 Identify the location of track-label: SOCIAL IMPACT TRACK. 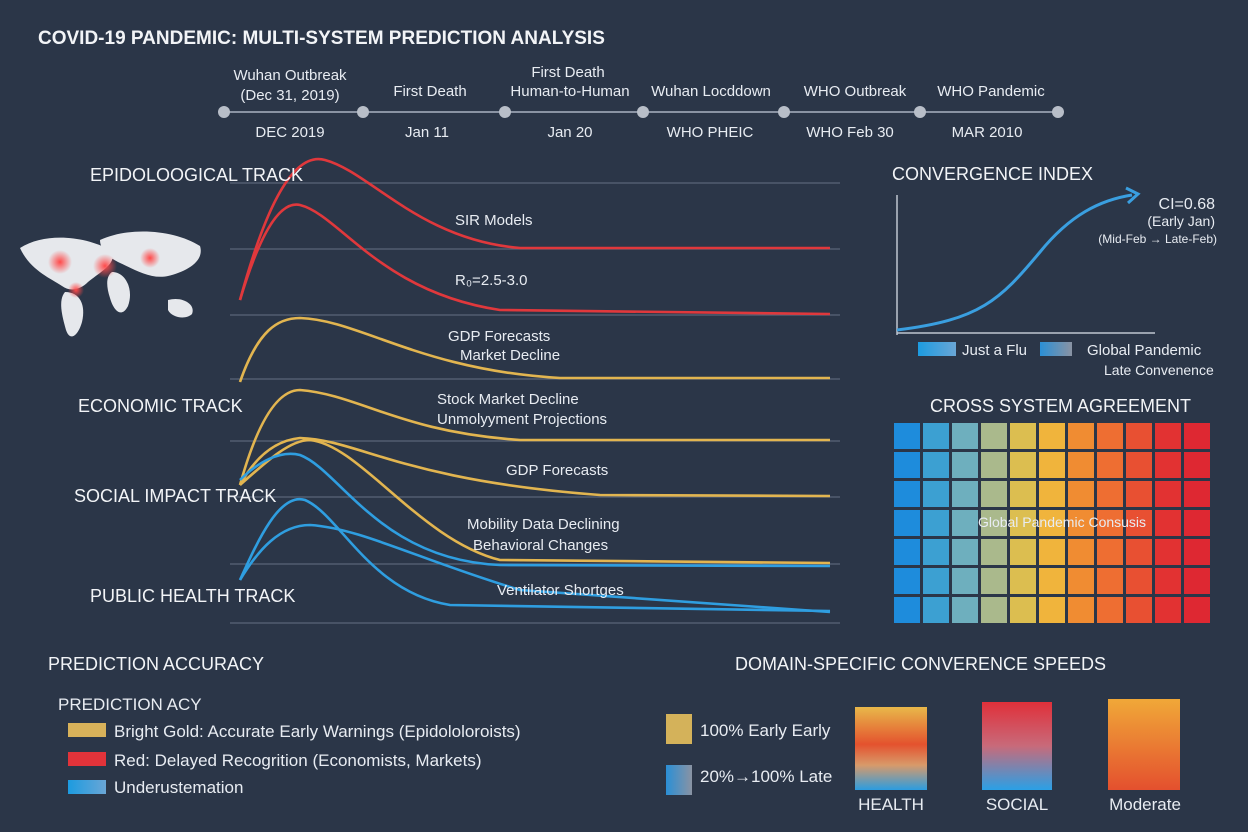
(175, 496).